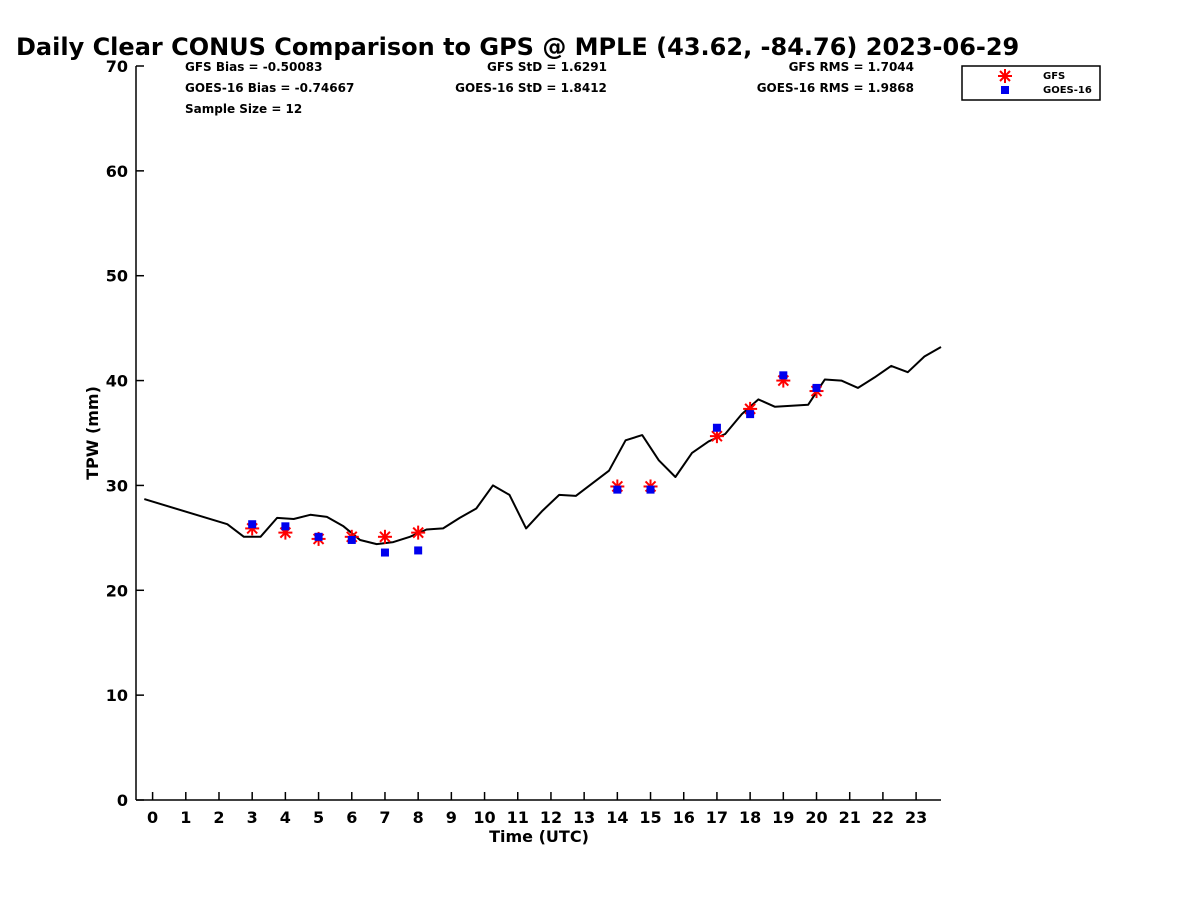  What do you see at coordinates (684, 817) in the screenshot?
I see `x-tick-label: 16` at bounding box center [684, 817].